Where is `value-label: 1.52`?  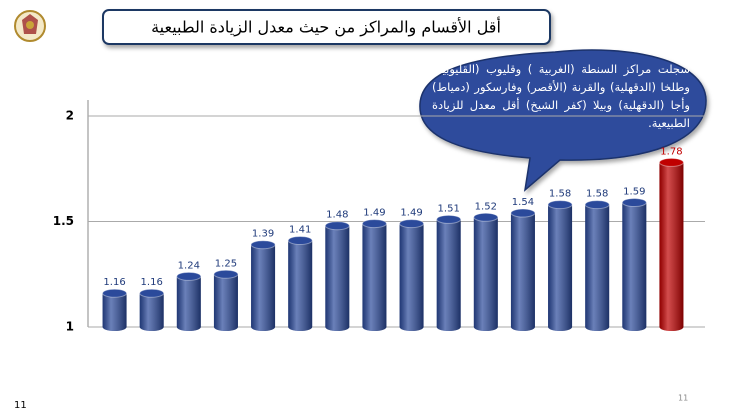 value-label: 1.52 is located at coordinates (486, 206).